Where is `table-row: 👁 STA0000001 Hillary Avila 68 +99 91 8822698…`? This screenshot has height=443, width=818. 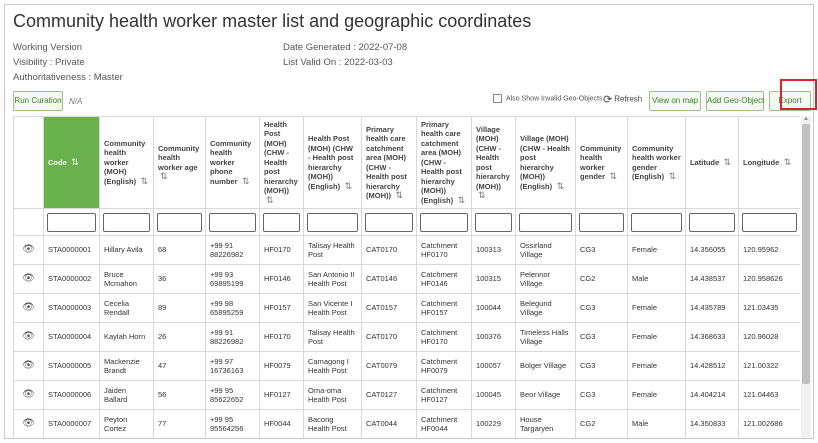 table-row: 👁 STA0000001 Hillary Avila 68 +99 91 8822698… is located at coordinates (406, 250).